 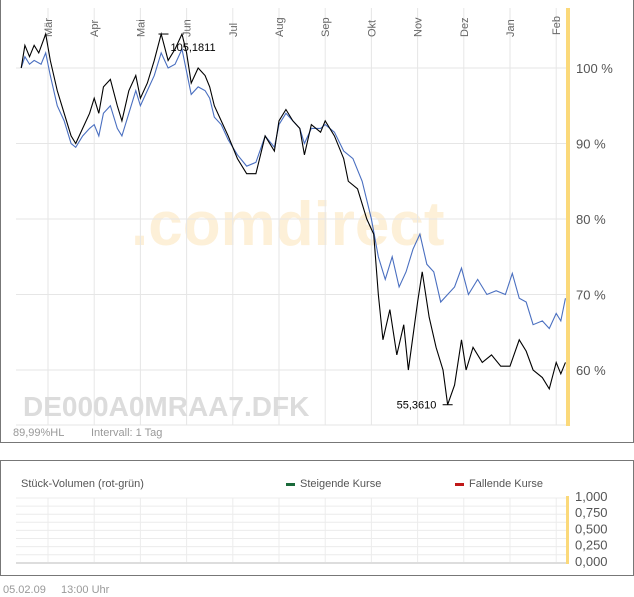 What do you see at coordinates (557, 25) in the screenshot?
I see `x-tick-label: Feb` at bounding box center [557, 25].